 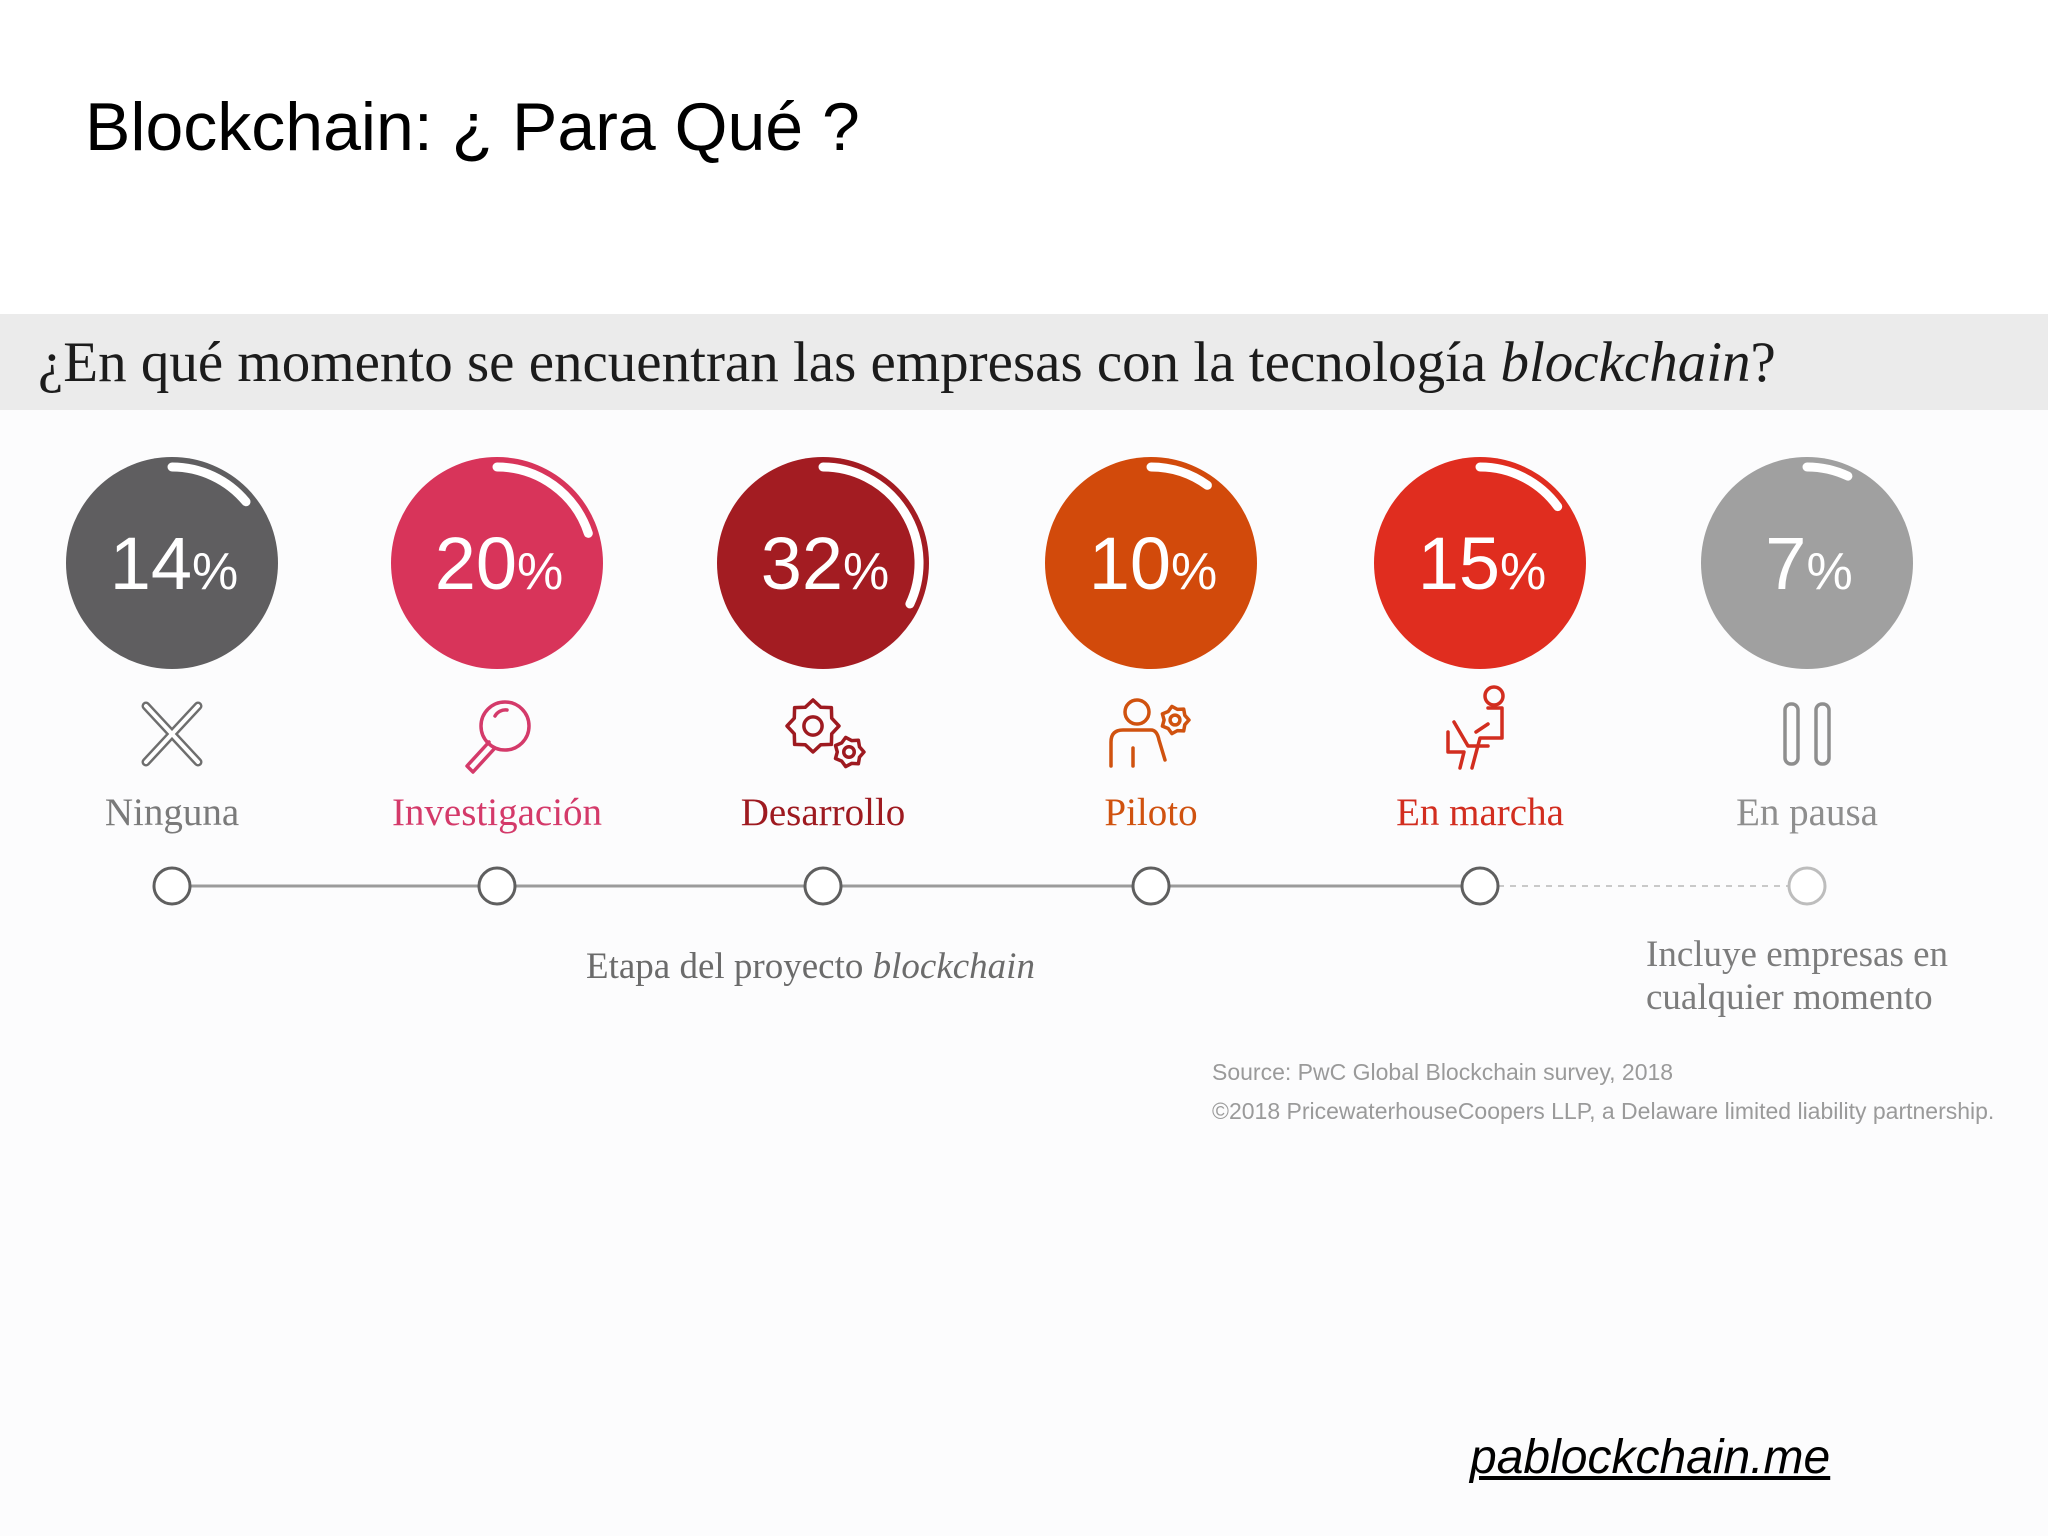 What do you see at coordinates (172, 812) in the screenshot?
I see `stage-label: Ninguna` at bounding box center [172, 812].